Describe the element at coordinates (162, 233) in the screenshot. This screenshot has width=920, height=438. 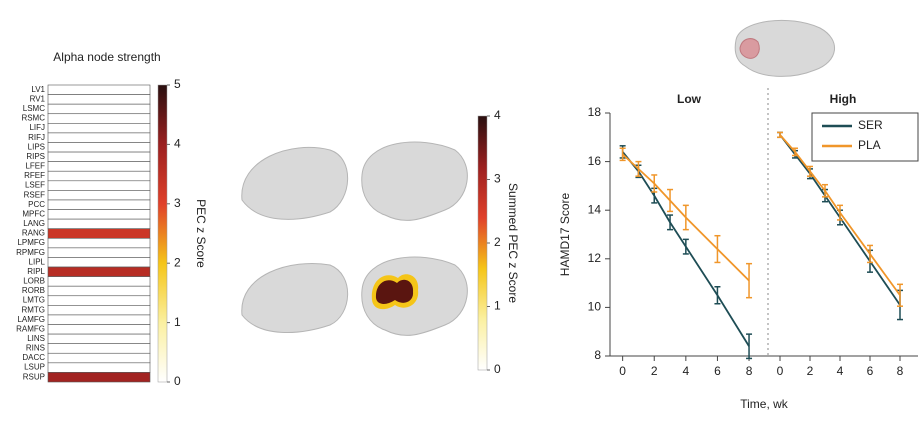
I see `colorbar` at that location.